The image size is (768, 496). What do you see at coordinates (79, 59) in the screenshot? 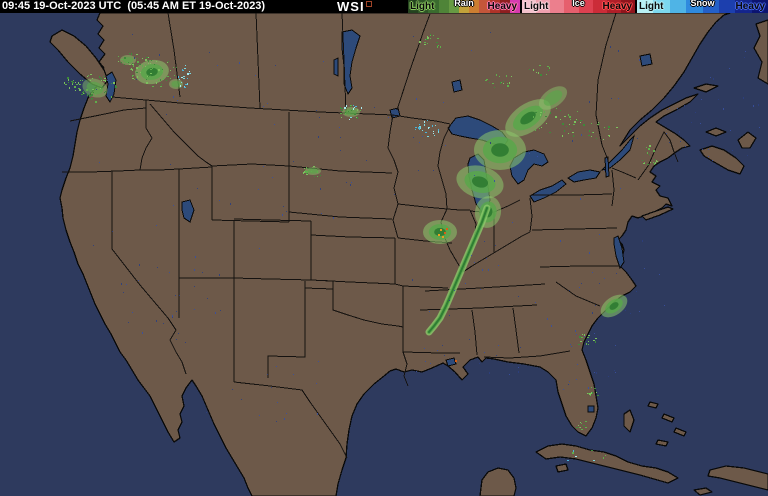
I see `vancouver-island` at bounding box center [79, 59].